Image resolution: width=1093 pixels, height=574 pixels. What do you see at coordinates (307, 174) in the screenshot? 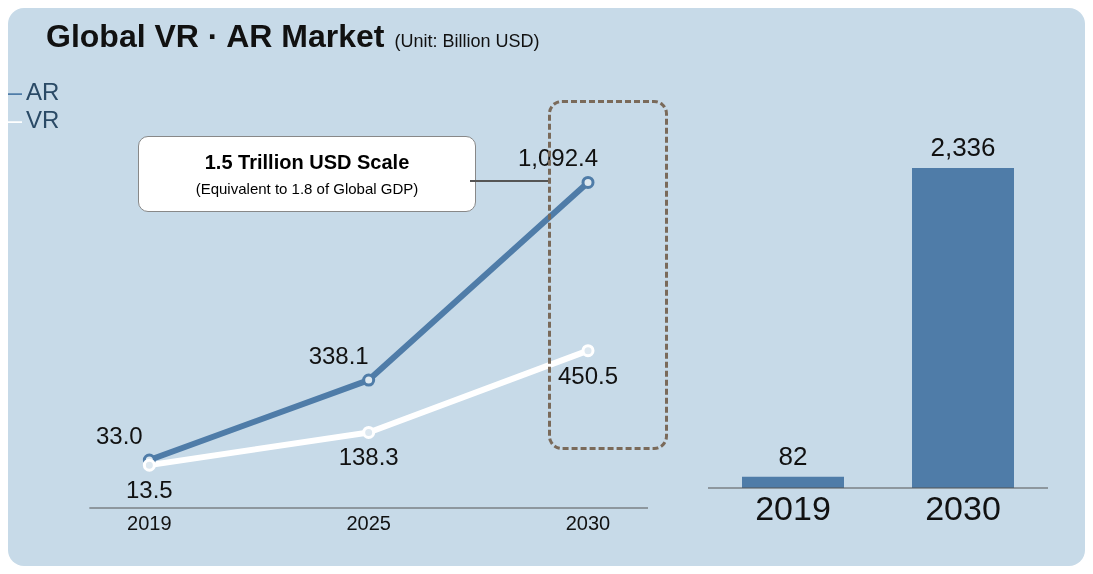
I see `callout-box: 1.5 Trillion USD Scale (Equivalent to 1.8 of Global GDP)` at bounding box center [307, 174].